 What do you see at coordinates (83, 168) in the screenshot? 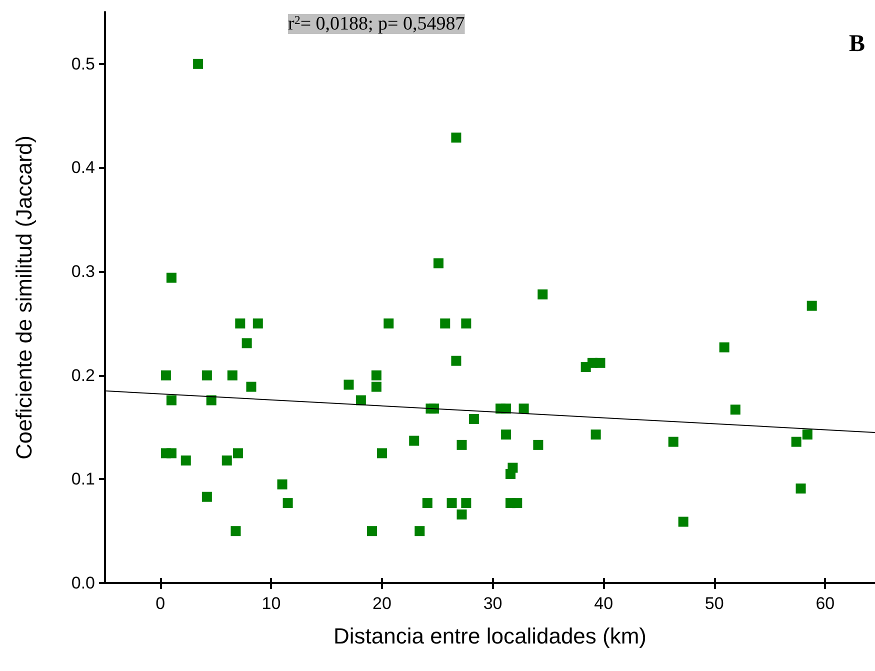
I see `y-tick-label: 0.4` at bounding box center [83, 168].